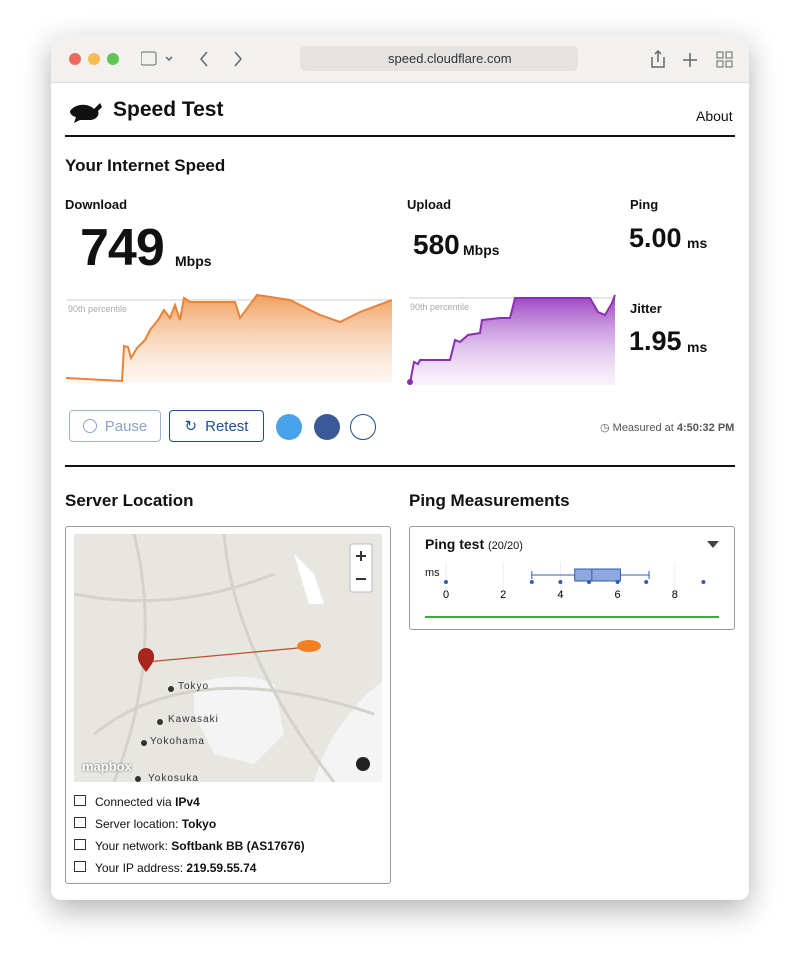  What do you see at coordinates (145, 165) in the screenshot?
I see `section-title: Your Internet Speed` at bounding box center [145, 165].